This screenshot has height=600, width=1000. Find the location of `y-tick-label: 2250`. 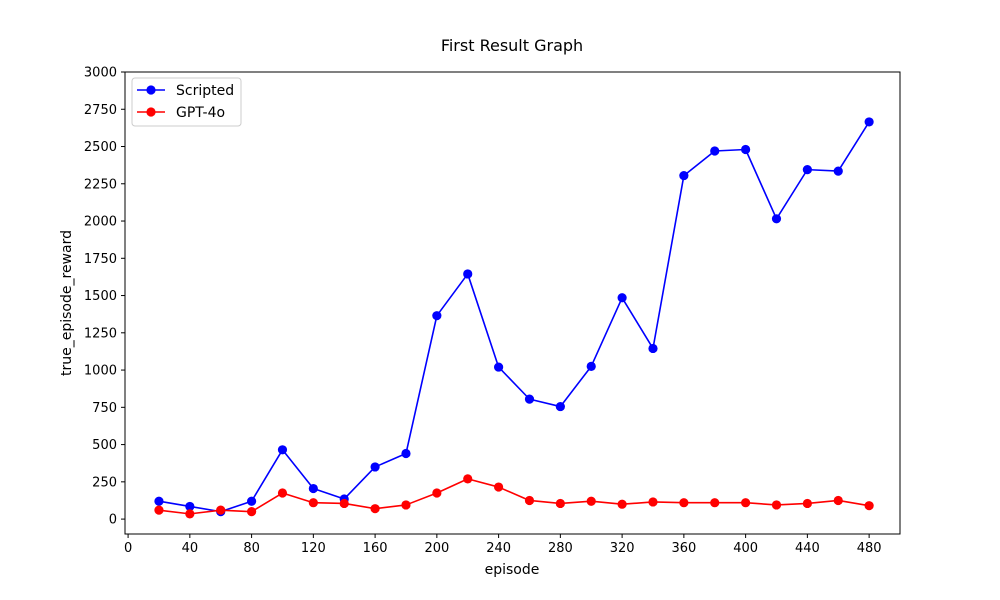

y-tick-label: 2250 is located at coordinates (100, 184).